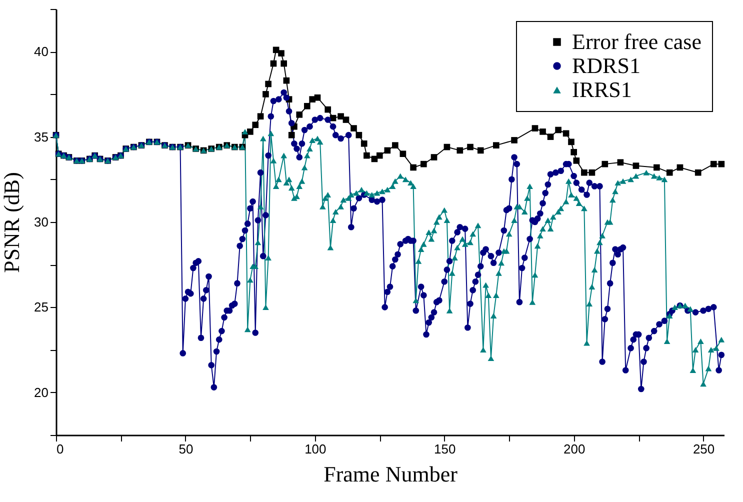  What do you see at coordinates (41, 222) in the screenshot?
I see `y-tick-label: 30` at bounding box center [41, 222].